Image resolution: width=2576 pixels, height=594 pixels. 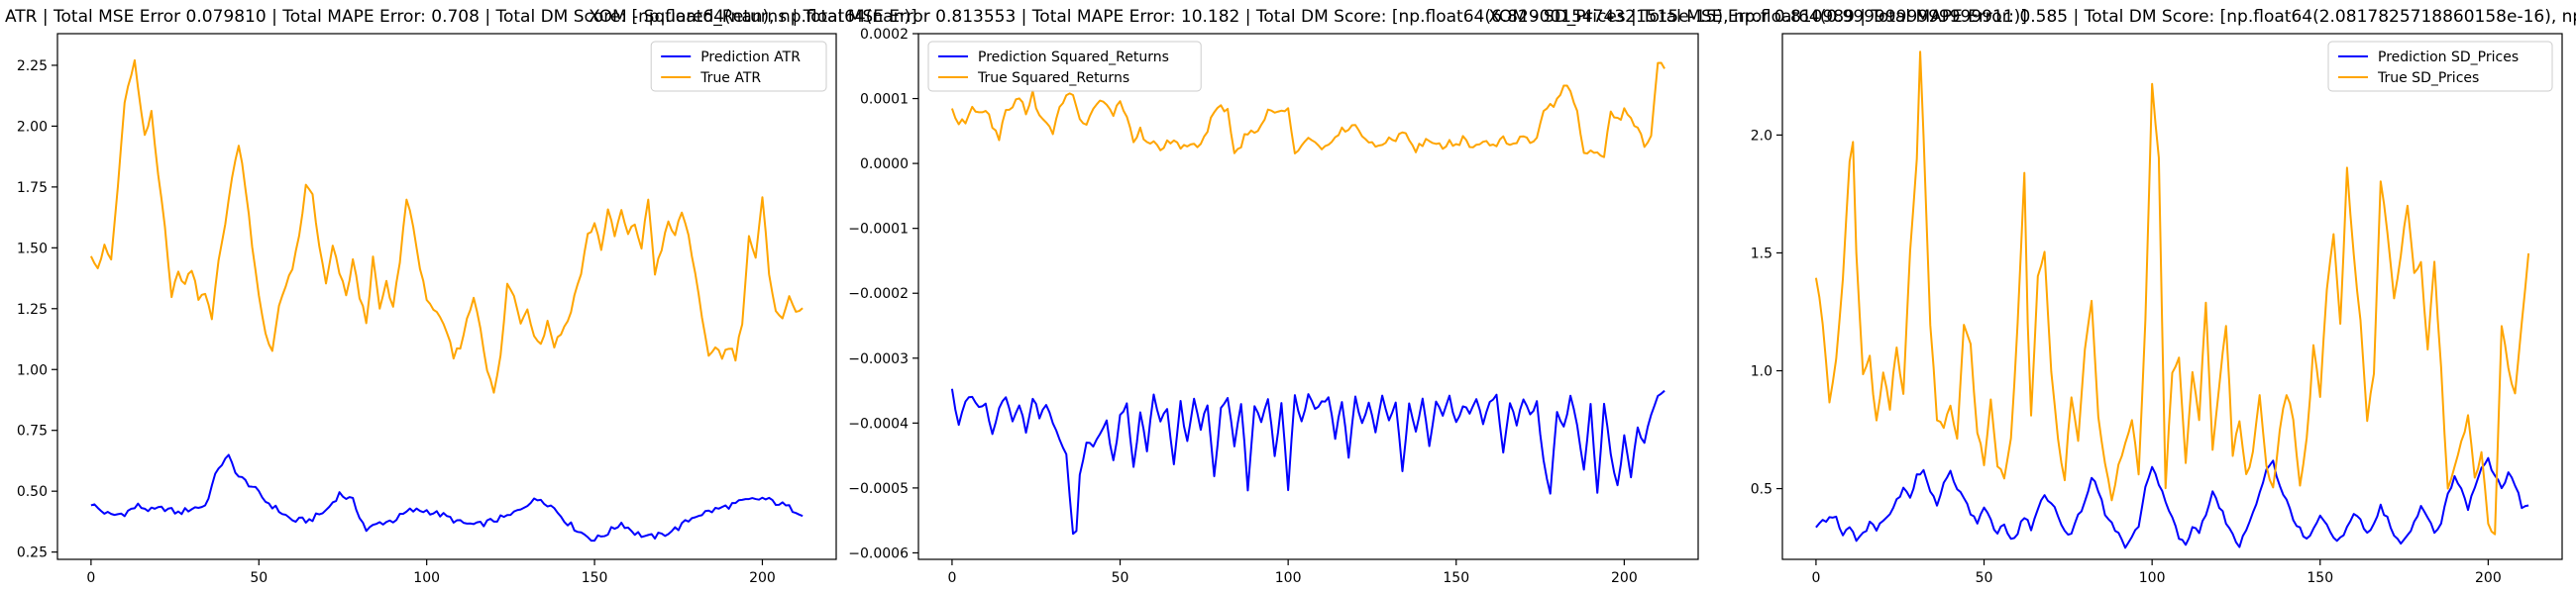 I want to click on y-tick-label: 0.0000, so click(x=884, y=164).